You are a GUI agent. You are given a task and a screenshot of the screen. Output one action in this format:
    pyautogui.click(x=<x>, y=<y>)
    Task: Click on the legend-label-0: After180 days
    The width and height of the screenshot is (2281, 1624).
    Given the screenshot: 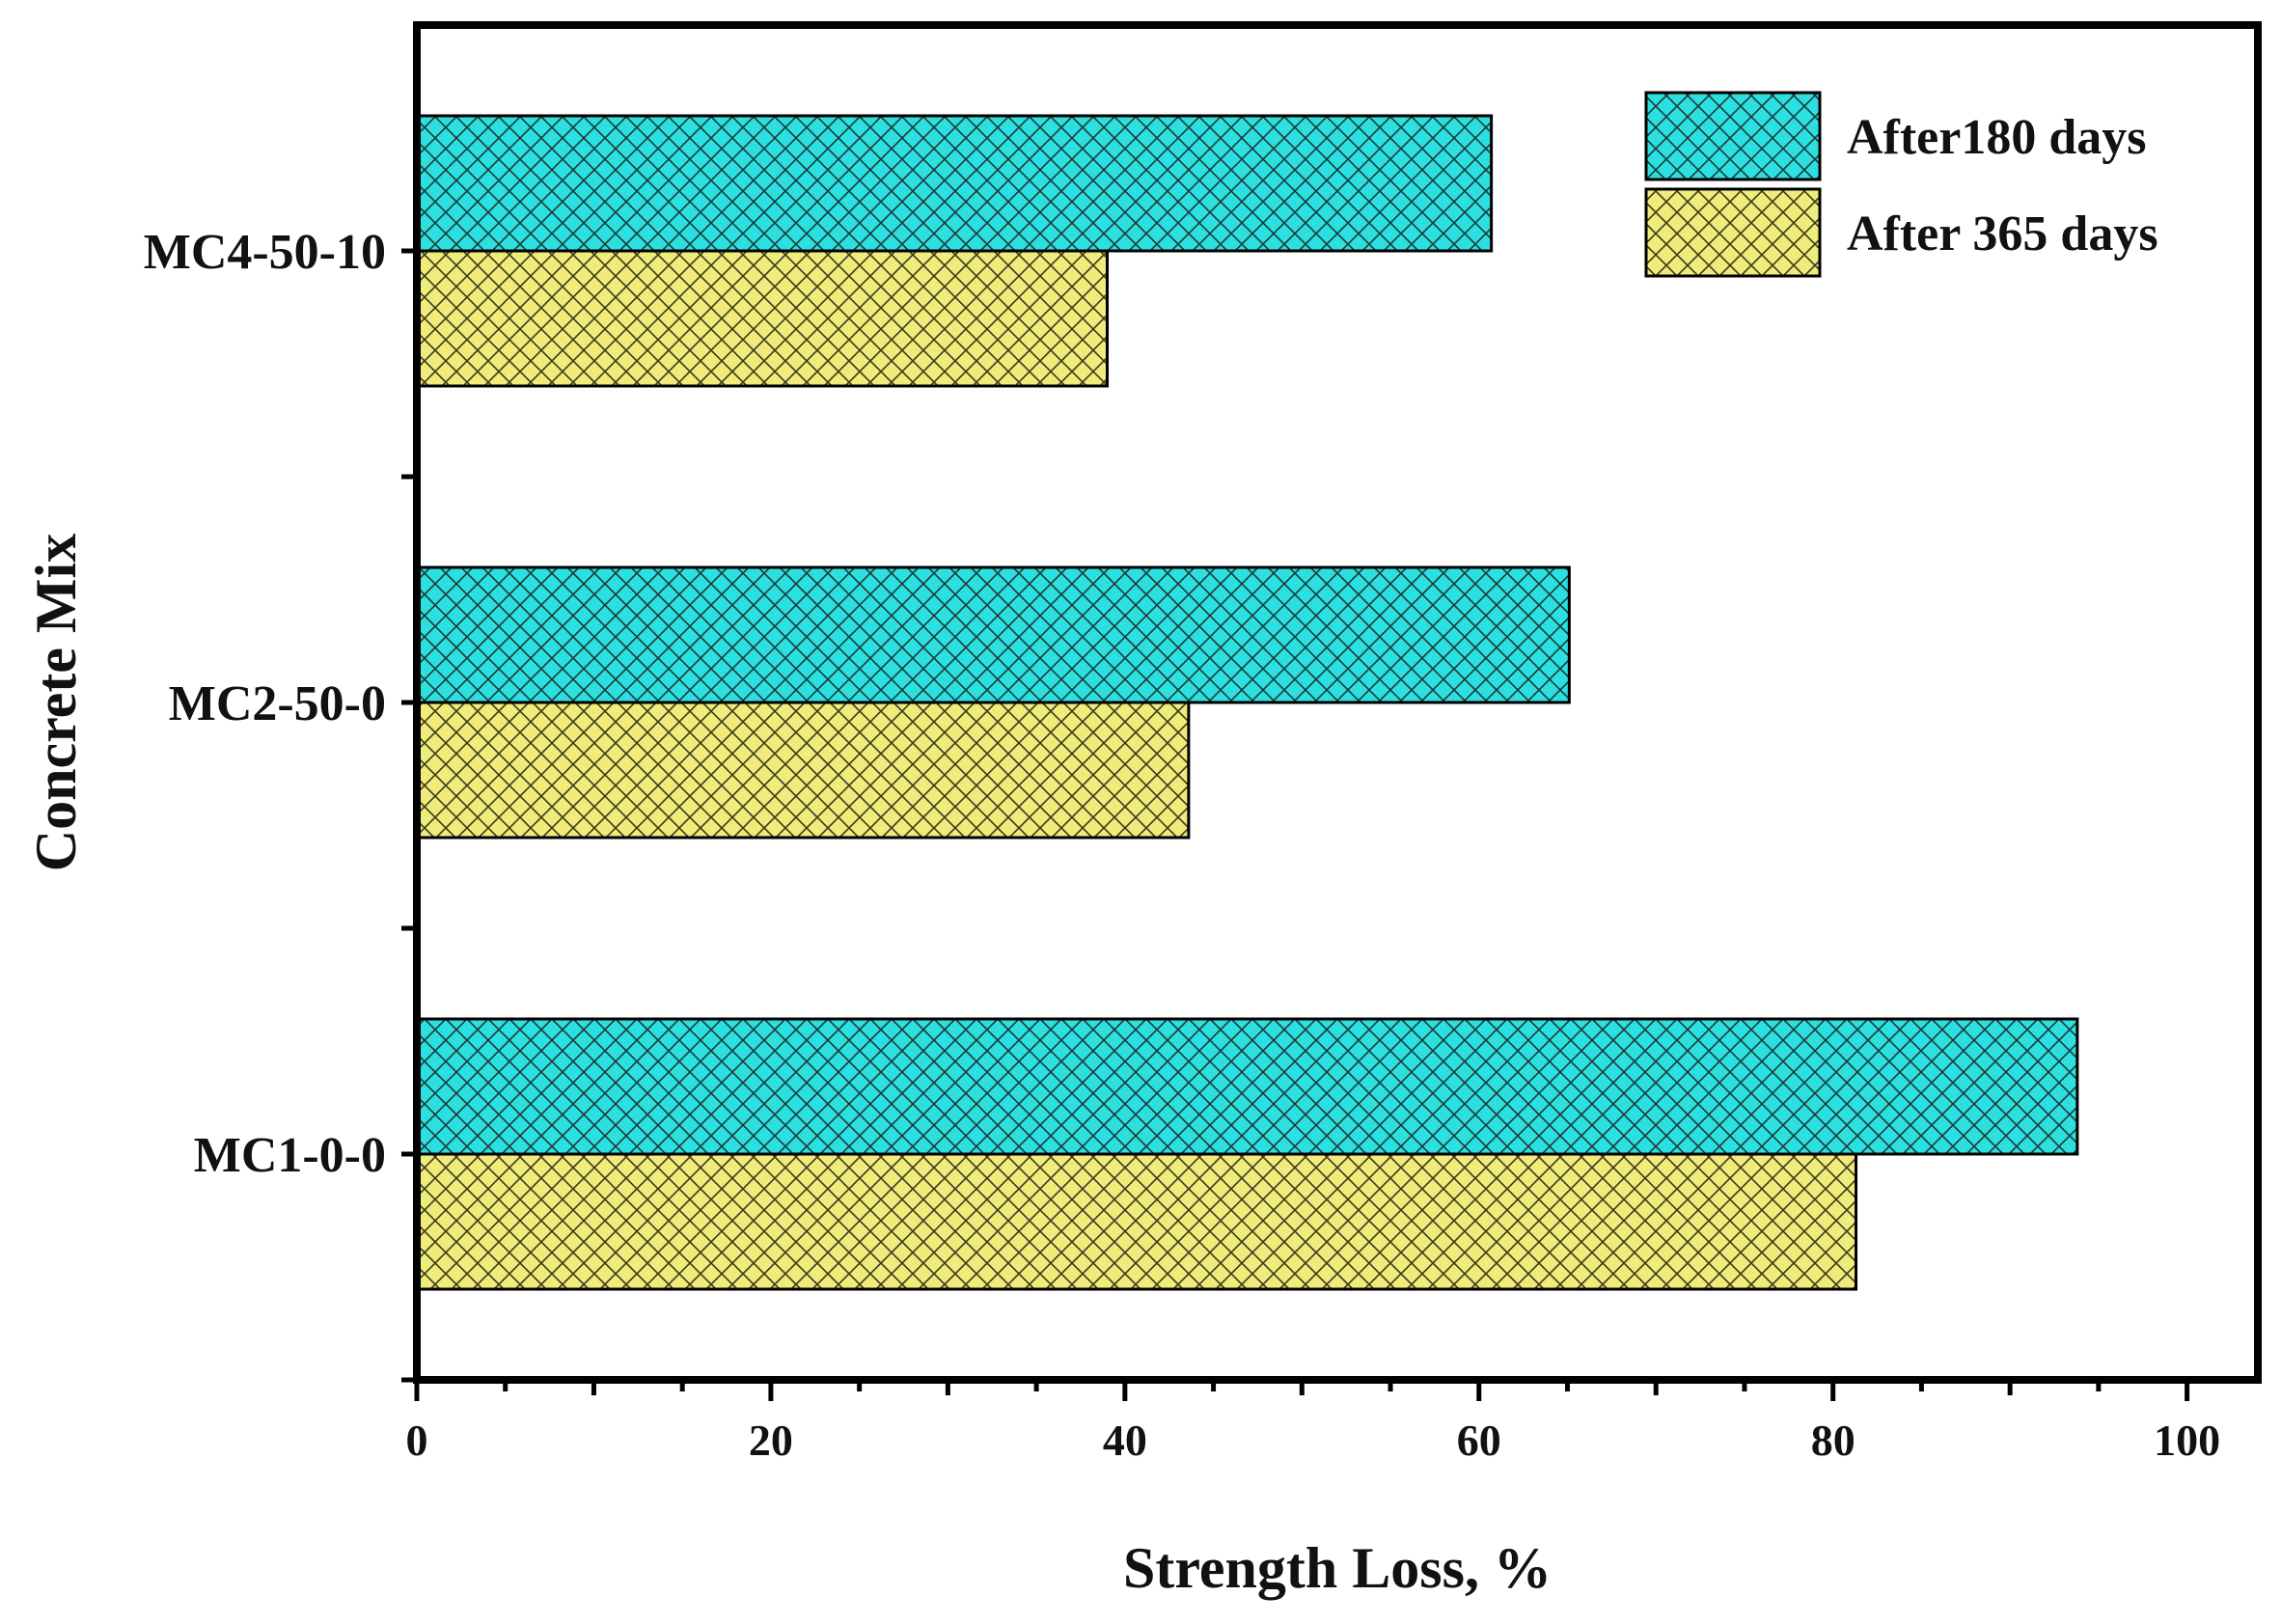 What is the action you would take?
    pyautogui.click(x=1997, y=138)
    